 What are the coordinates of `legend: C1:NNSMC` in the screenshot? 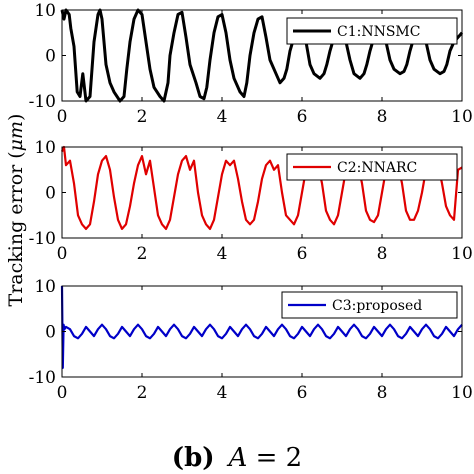 It's located at (372, 31).